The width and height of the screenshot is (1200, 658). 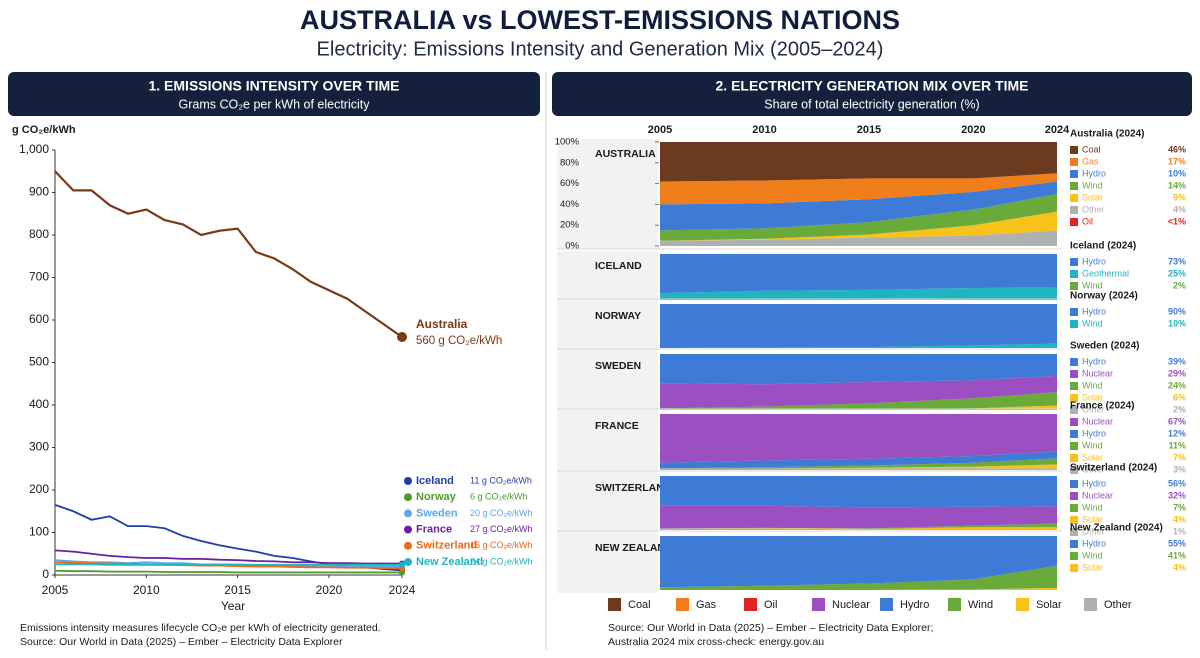 What do you see at coordinates (570, 225) in the screenshot?
I see `y-tick-label: 20%` at bounding box center [570, 225].